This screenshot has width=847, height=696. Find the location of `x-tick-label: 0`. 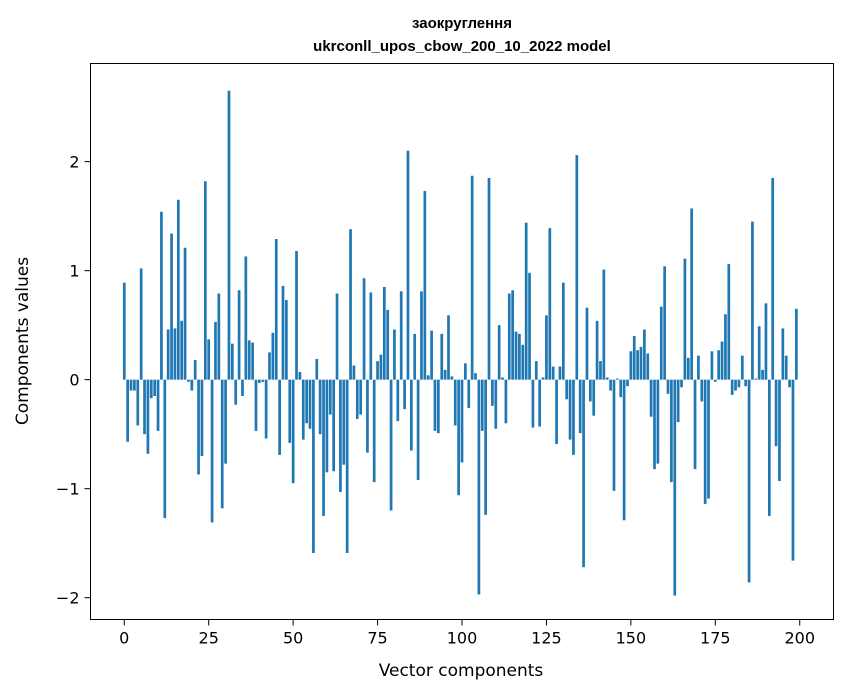

x-tick-label: 0 is located at coordinates (124, 638).